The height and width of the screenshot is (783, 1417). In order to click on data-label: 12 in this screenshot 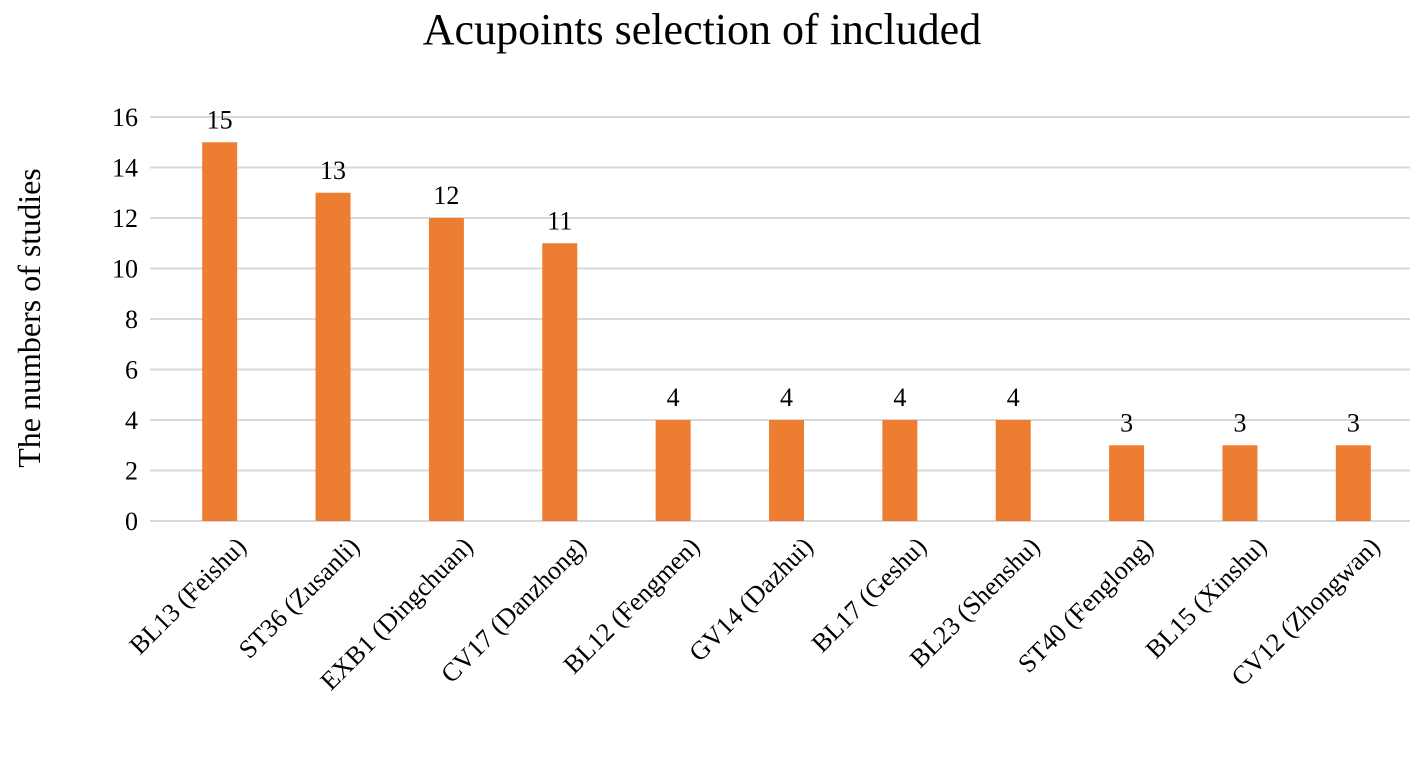, I will do `click(446, 195)`.